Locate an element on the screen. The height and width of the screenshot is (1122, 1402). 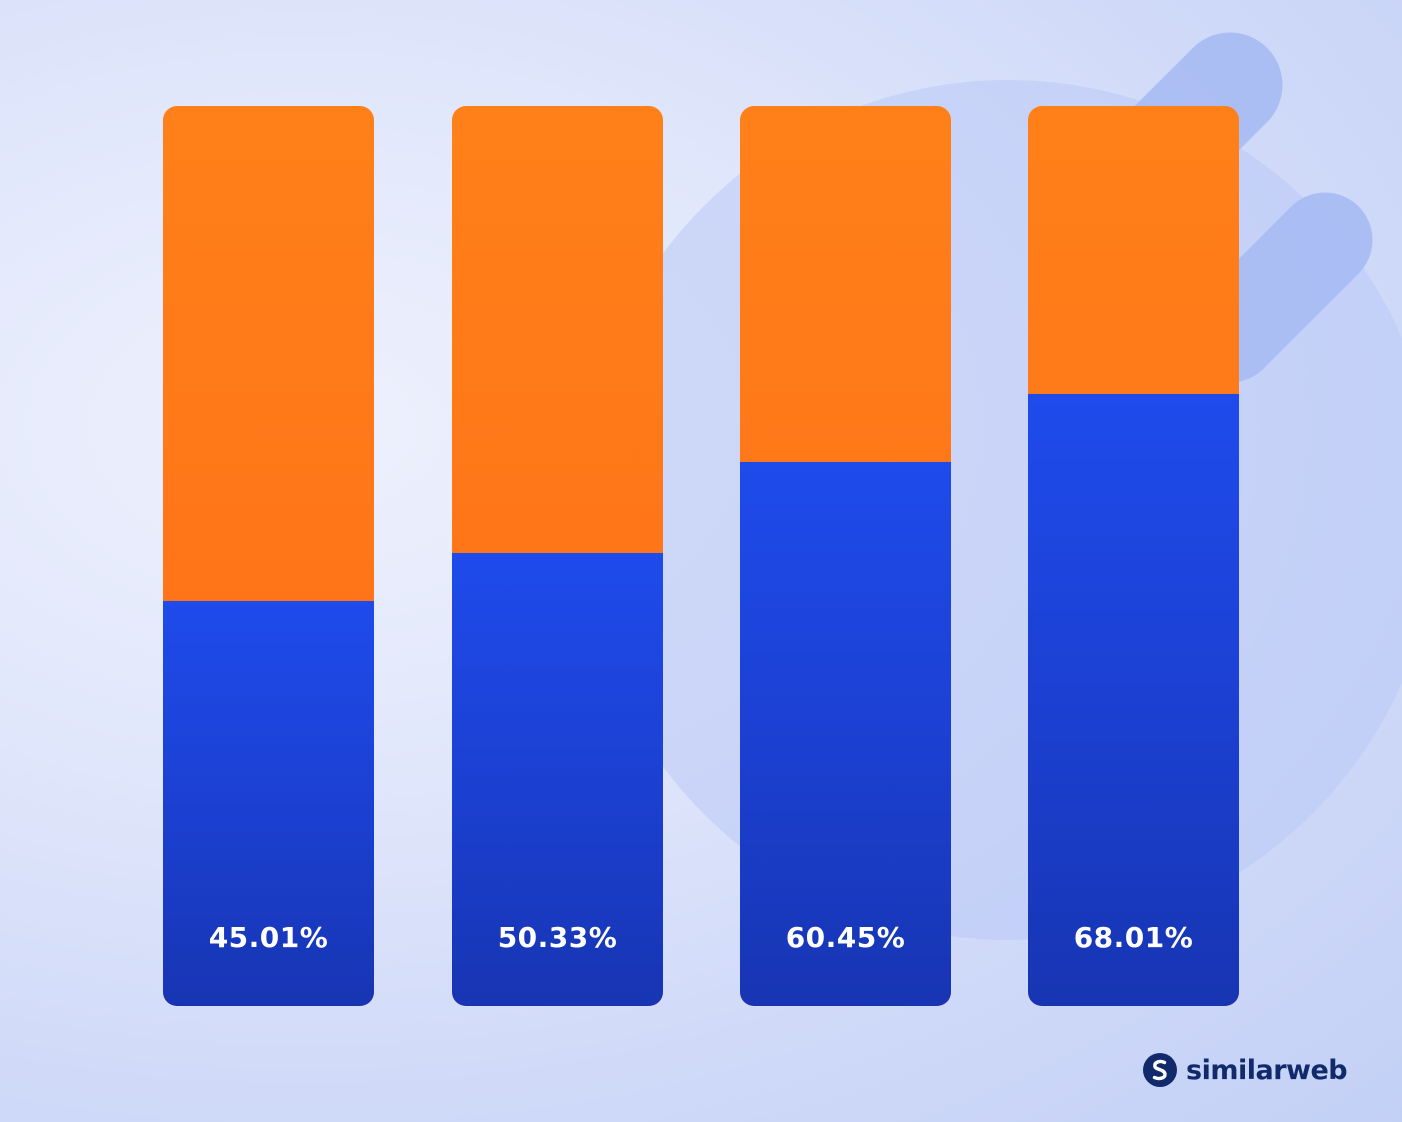
bar-2: 50.33% is located at coordinates (557, 556).